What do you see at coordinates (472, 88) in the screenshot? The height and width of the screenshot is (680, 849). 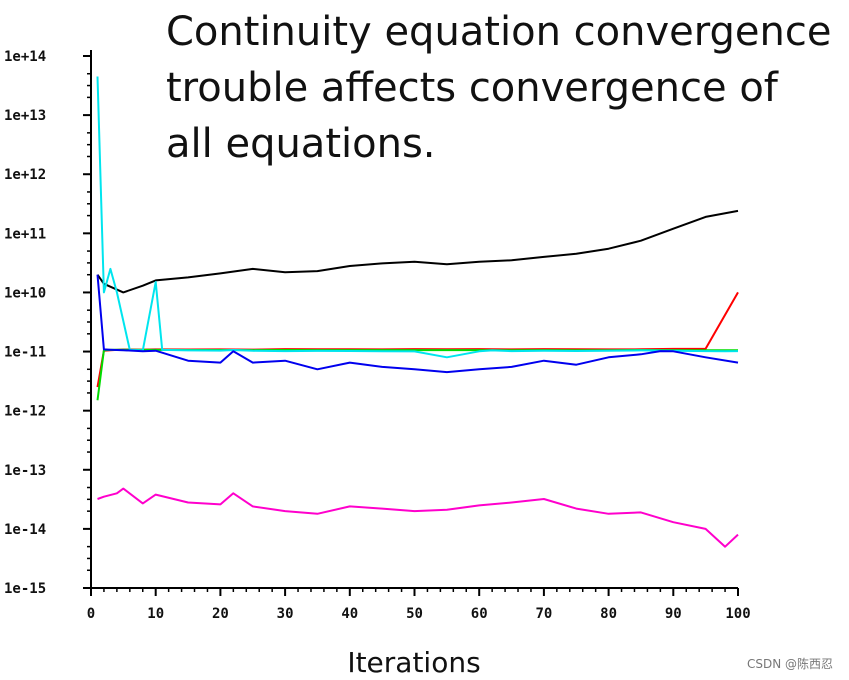 I see `chart-title-line: trouble affects convergence of` at bounding box center [472, 88].